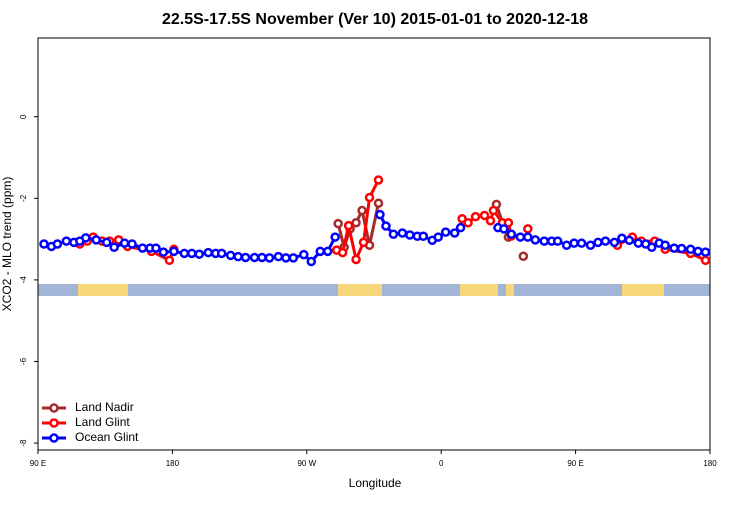 This screenshot has height=505, width=750. I want to click on series, so click(375, 238).